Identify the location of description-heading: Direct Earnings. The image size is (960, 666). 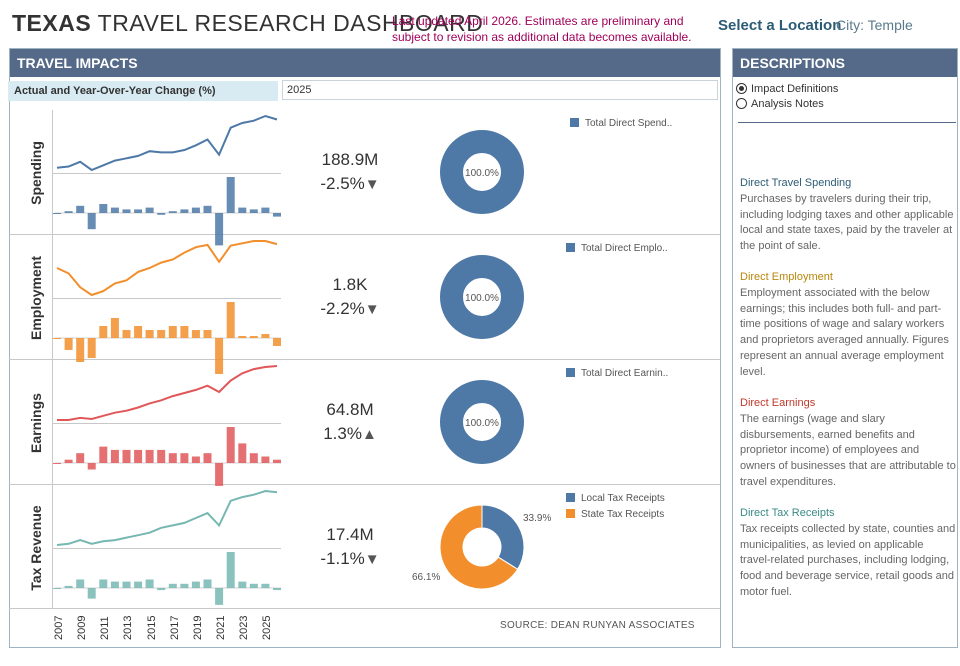
(778, 403).